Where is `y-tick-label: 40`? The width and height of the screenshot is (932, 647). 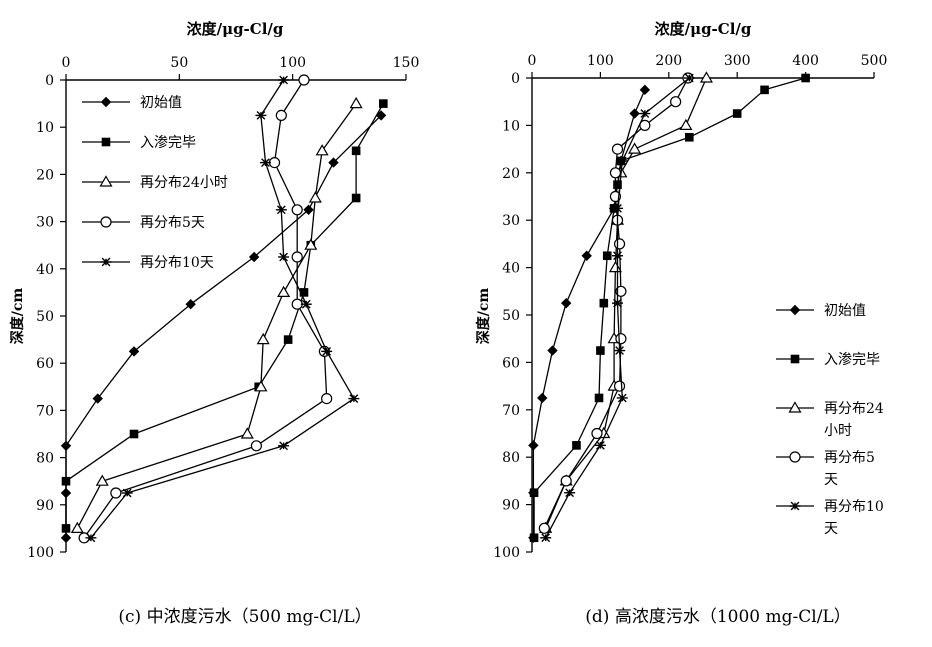 y-tick-label: 40 is located at coordinates (45, 270).